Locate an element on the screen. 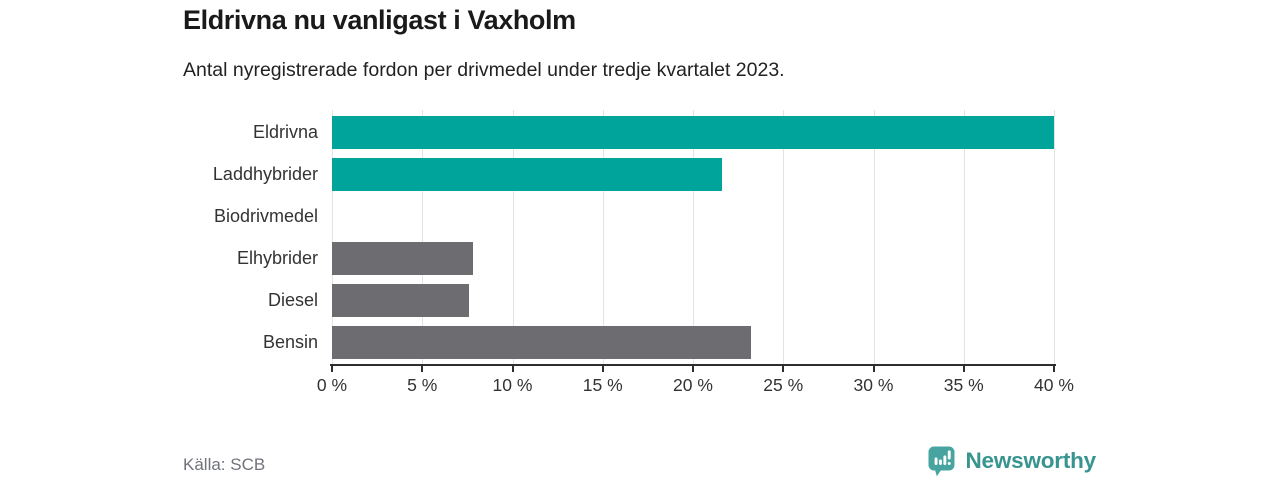  bar-diesel is located at coordinates (401, 300).